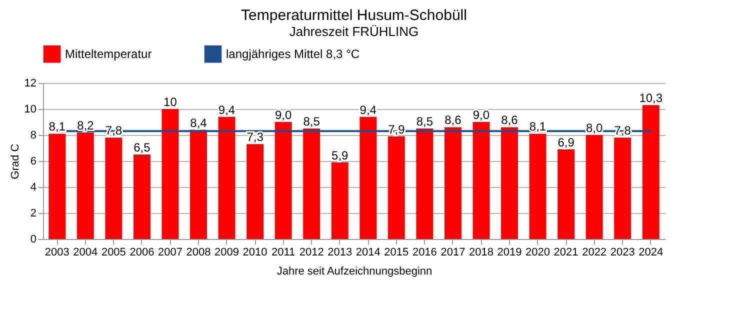 Image resolution: width=740 pixels, height=334 pixels. I want to click on data-label: 10, so click(171, 102).